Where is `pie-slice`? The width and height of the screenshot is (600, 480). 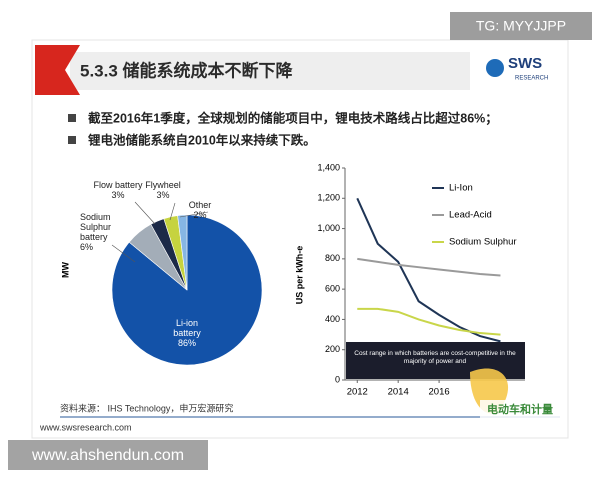
pie-slice is located at coordinates (182, 252).